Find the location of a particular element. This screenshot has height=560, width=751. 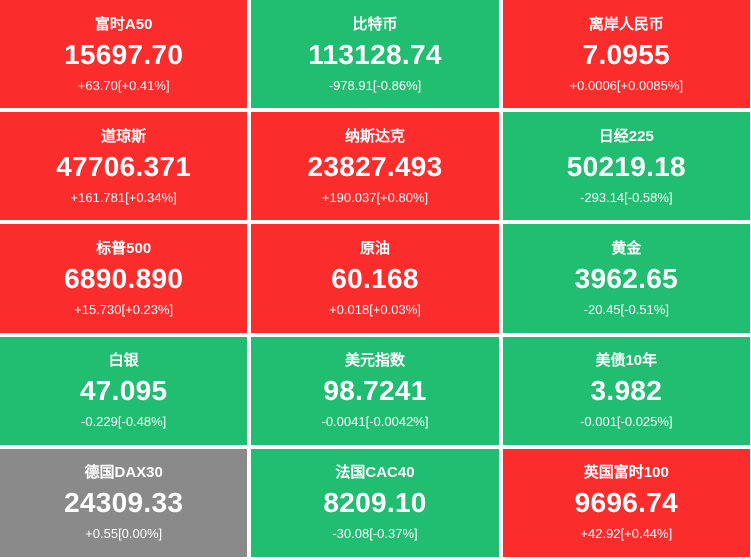

market-change: +63.70[+0.41%] is located at coordinates (123, 85).